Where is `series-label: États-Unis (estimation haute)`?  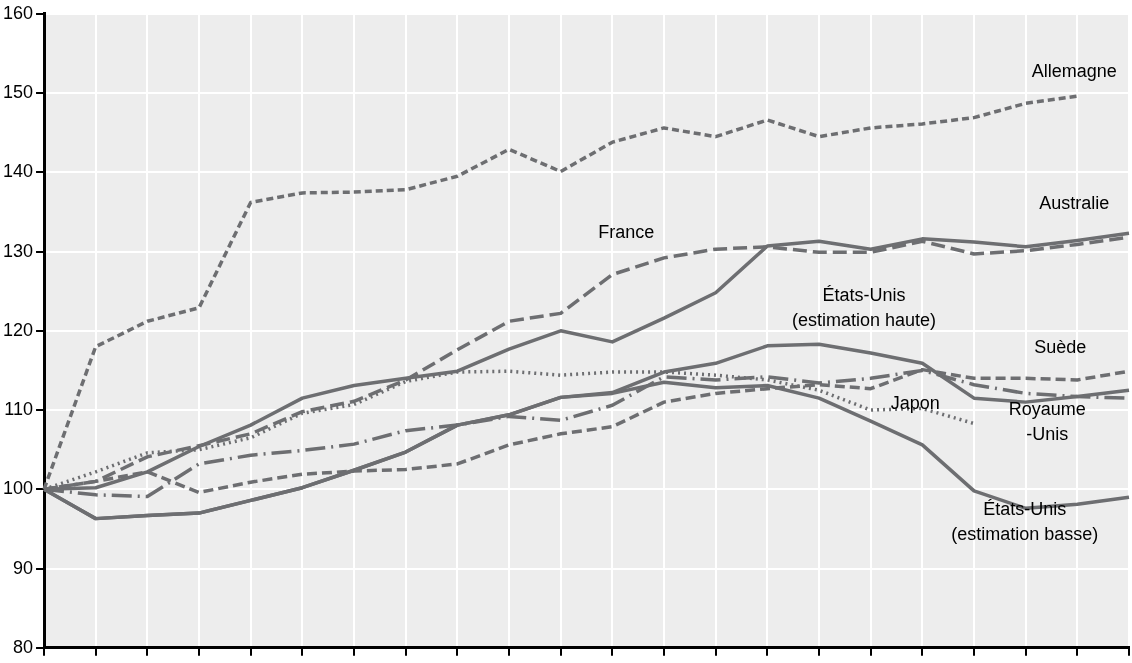 series-label: États-Unis (estimation haute) is located at coordinates (864, 307).